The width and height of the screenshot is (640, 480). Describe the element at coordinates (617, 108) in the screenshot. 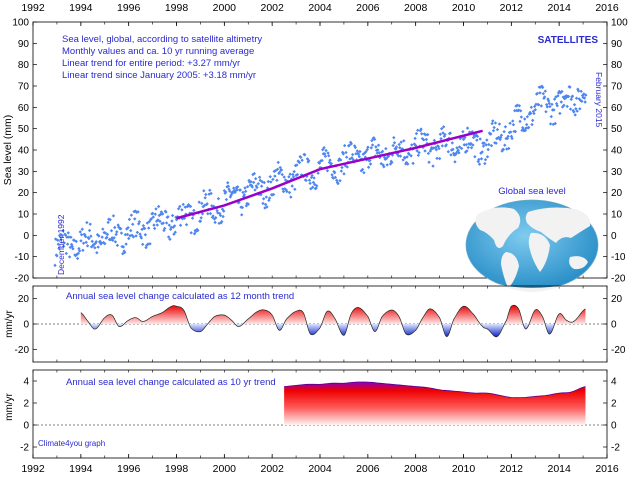

I see `top-right-tick-label: 60` at that location.